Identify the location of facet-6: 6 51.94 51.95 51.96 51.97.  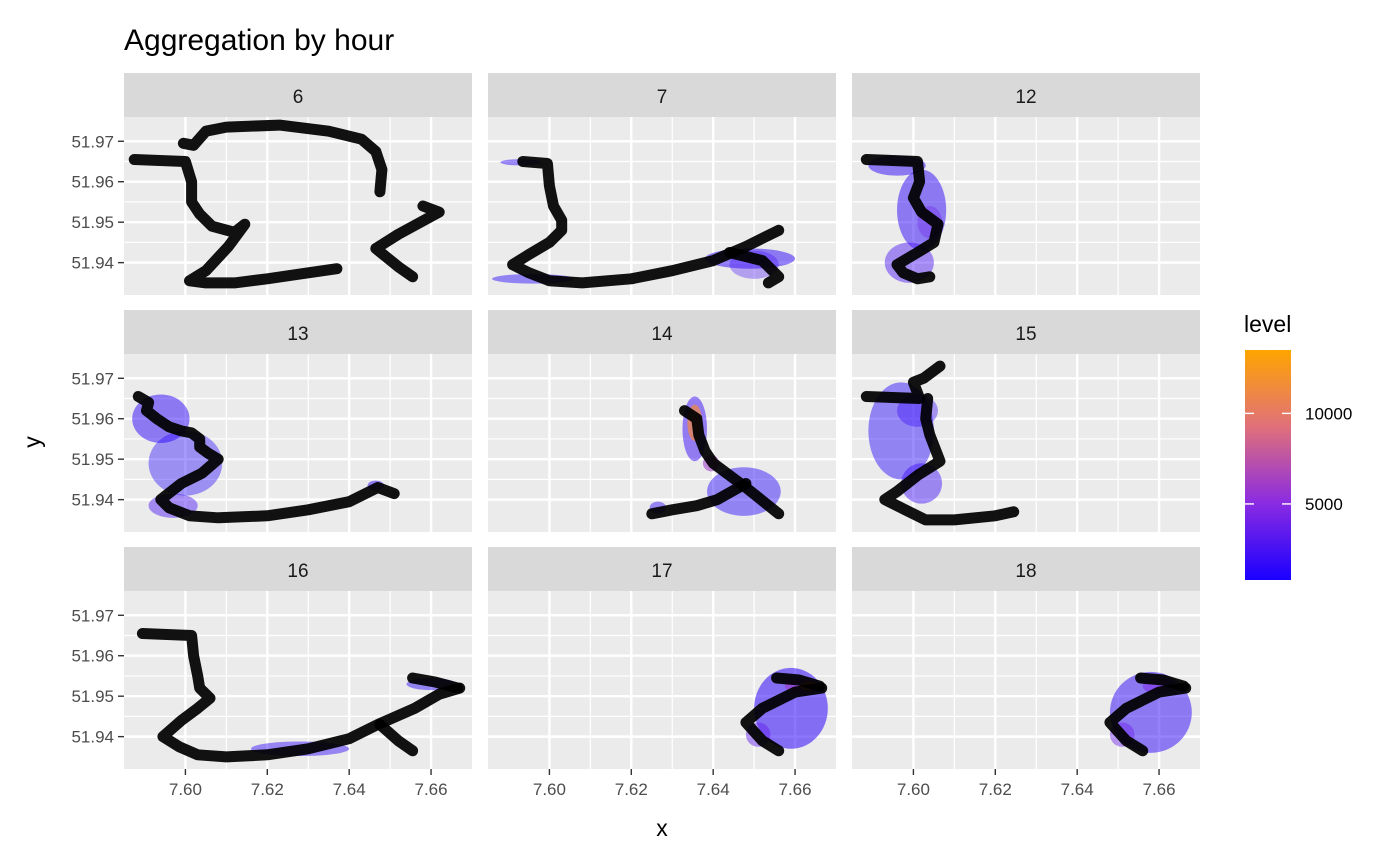
(271, 184).